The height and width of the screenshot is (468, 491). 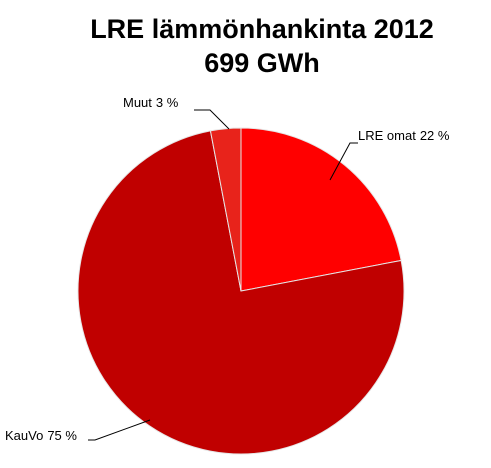 What do you see at coordinates (262, 63) in the screenshot?
I see `chart-subtitle: 699 GWh` at bounding box center [262, 63].